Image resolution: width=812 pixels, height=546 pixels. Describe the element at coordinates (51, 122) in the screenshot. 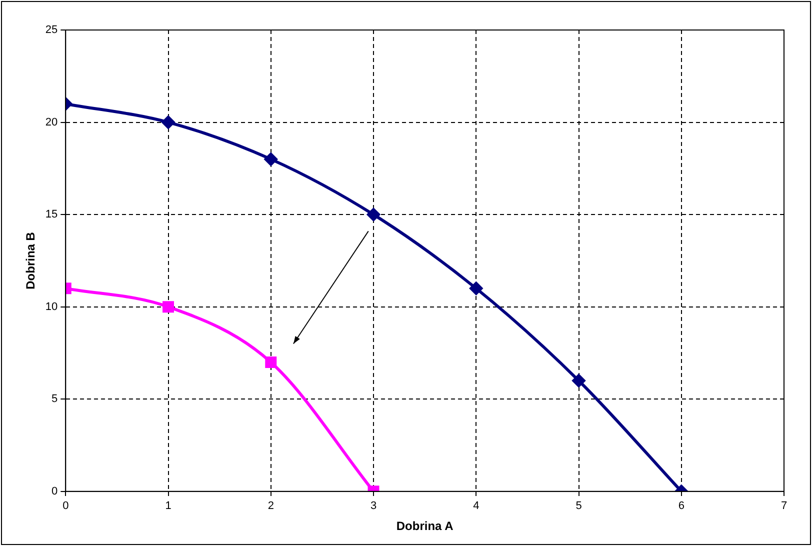

I see `y-tick-label: 20` at that location.